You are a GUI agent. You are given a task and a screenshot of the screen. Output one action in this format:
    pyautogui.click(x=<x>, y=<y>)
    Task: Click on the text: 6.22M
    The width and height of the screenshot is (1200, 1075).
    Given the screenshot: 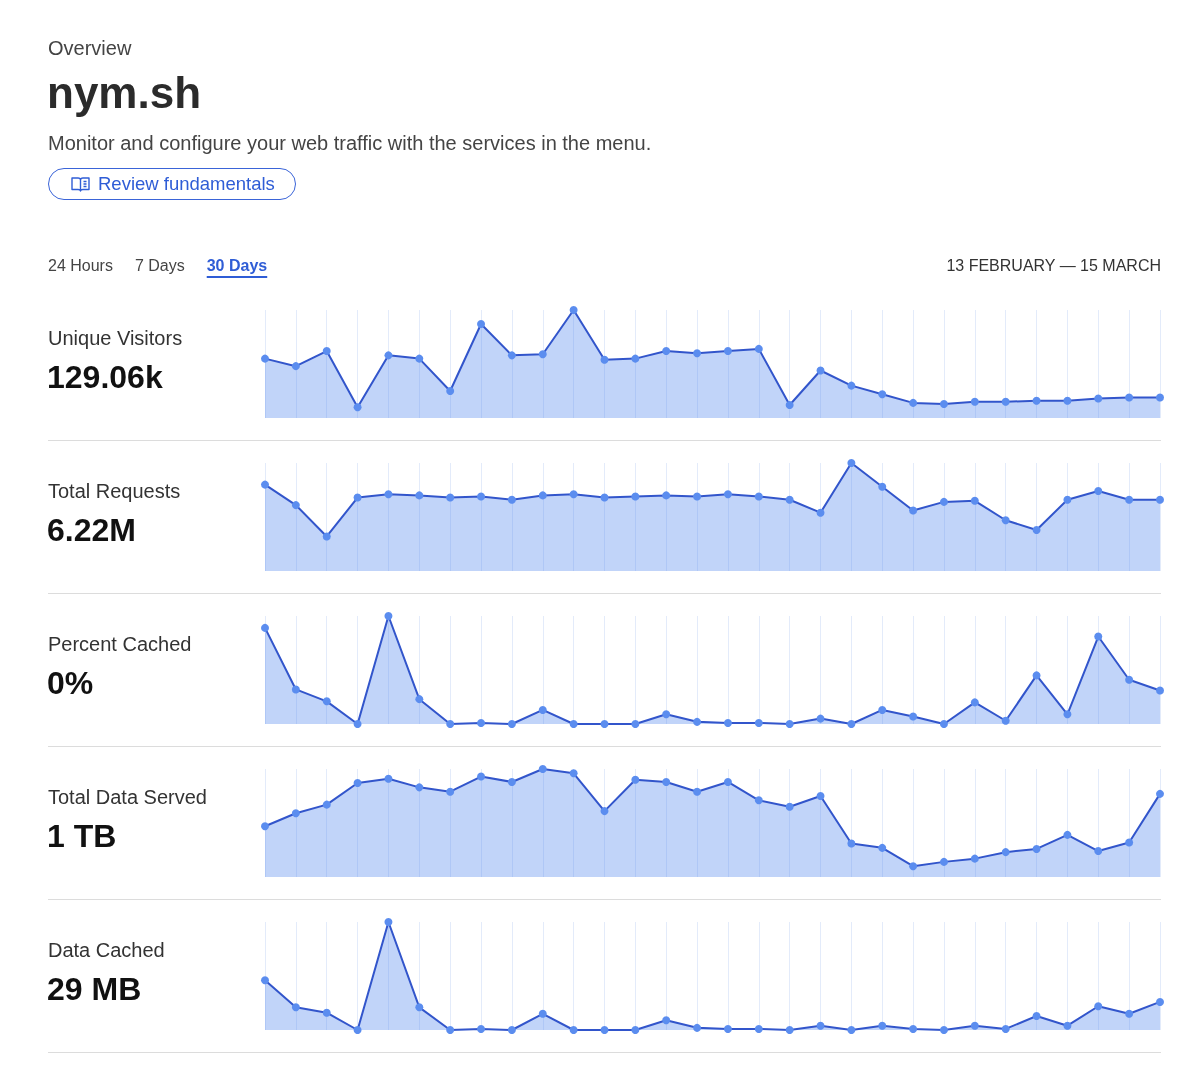 What is the action you would take?
    pyautogui.click(x=91, y=530)
    